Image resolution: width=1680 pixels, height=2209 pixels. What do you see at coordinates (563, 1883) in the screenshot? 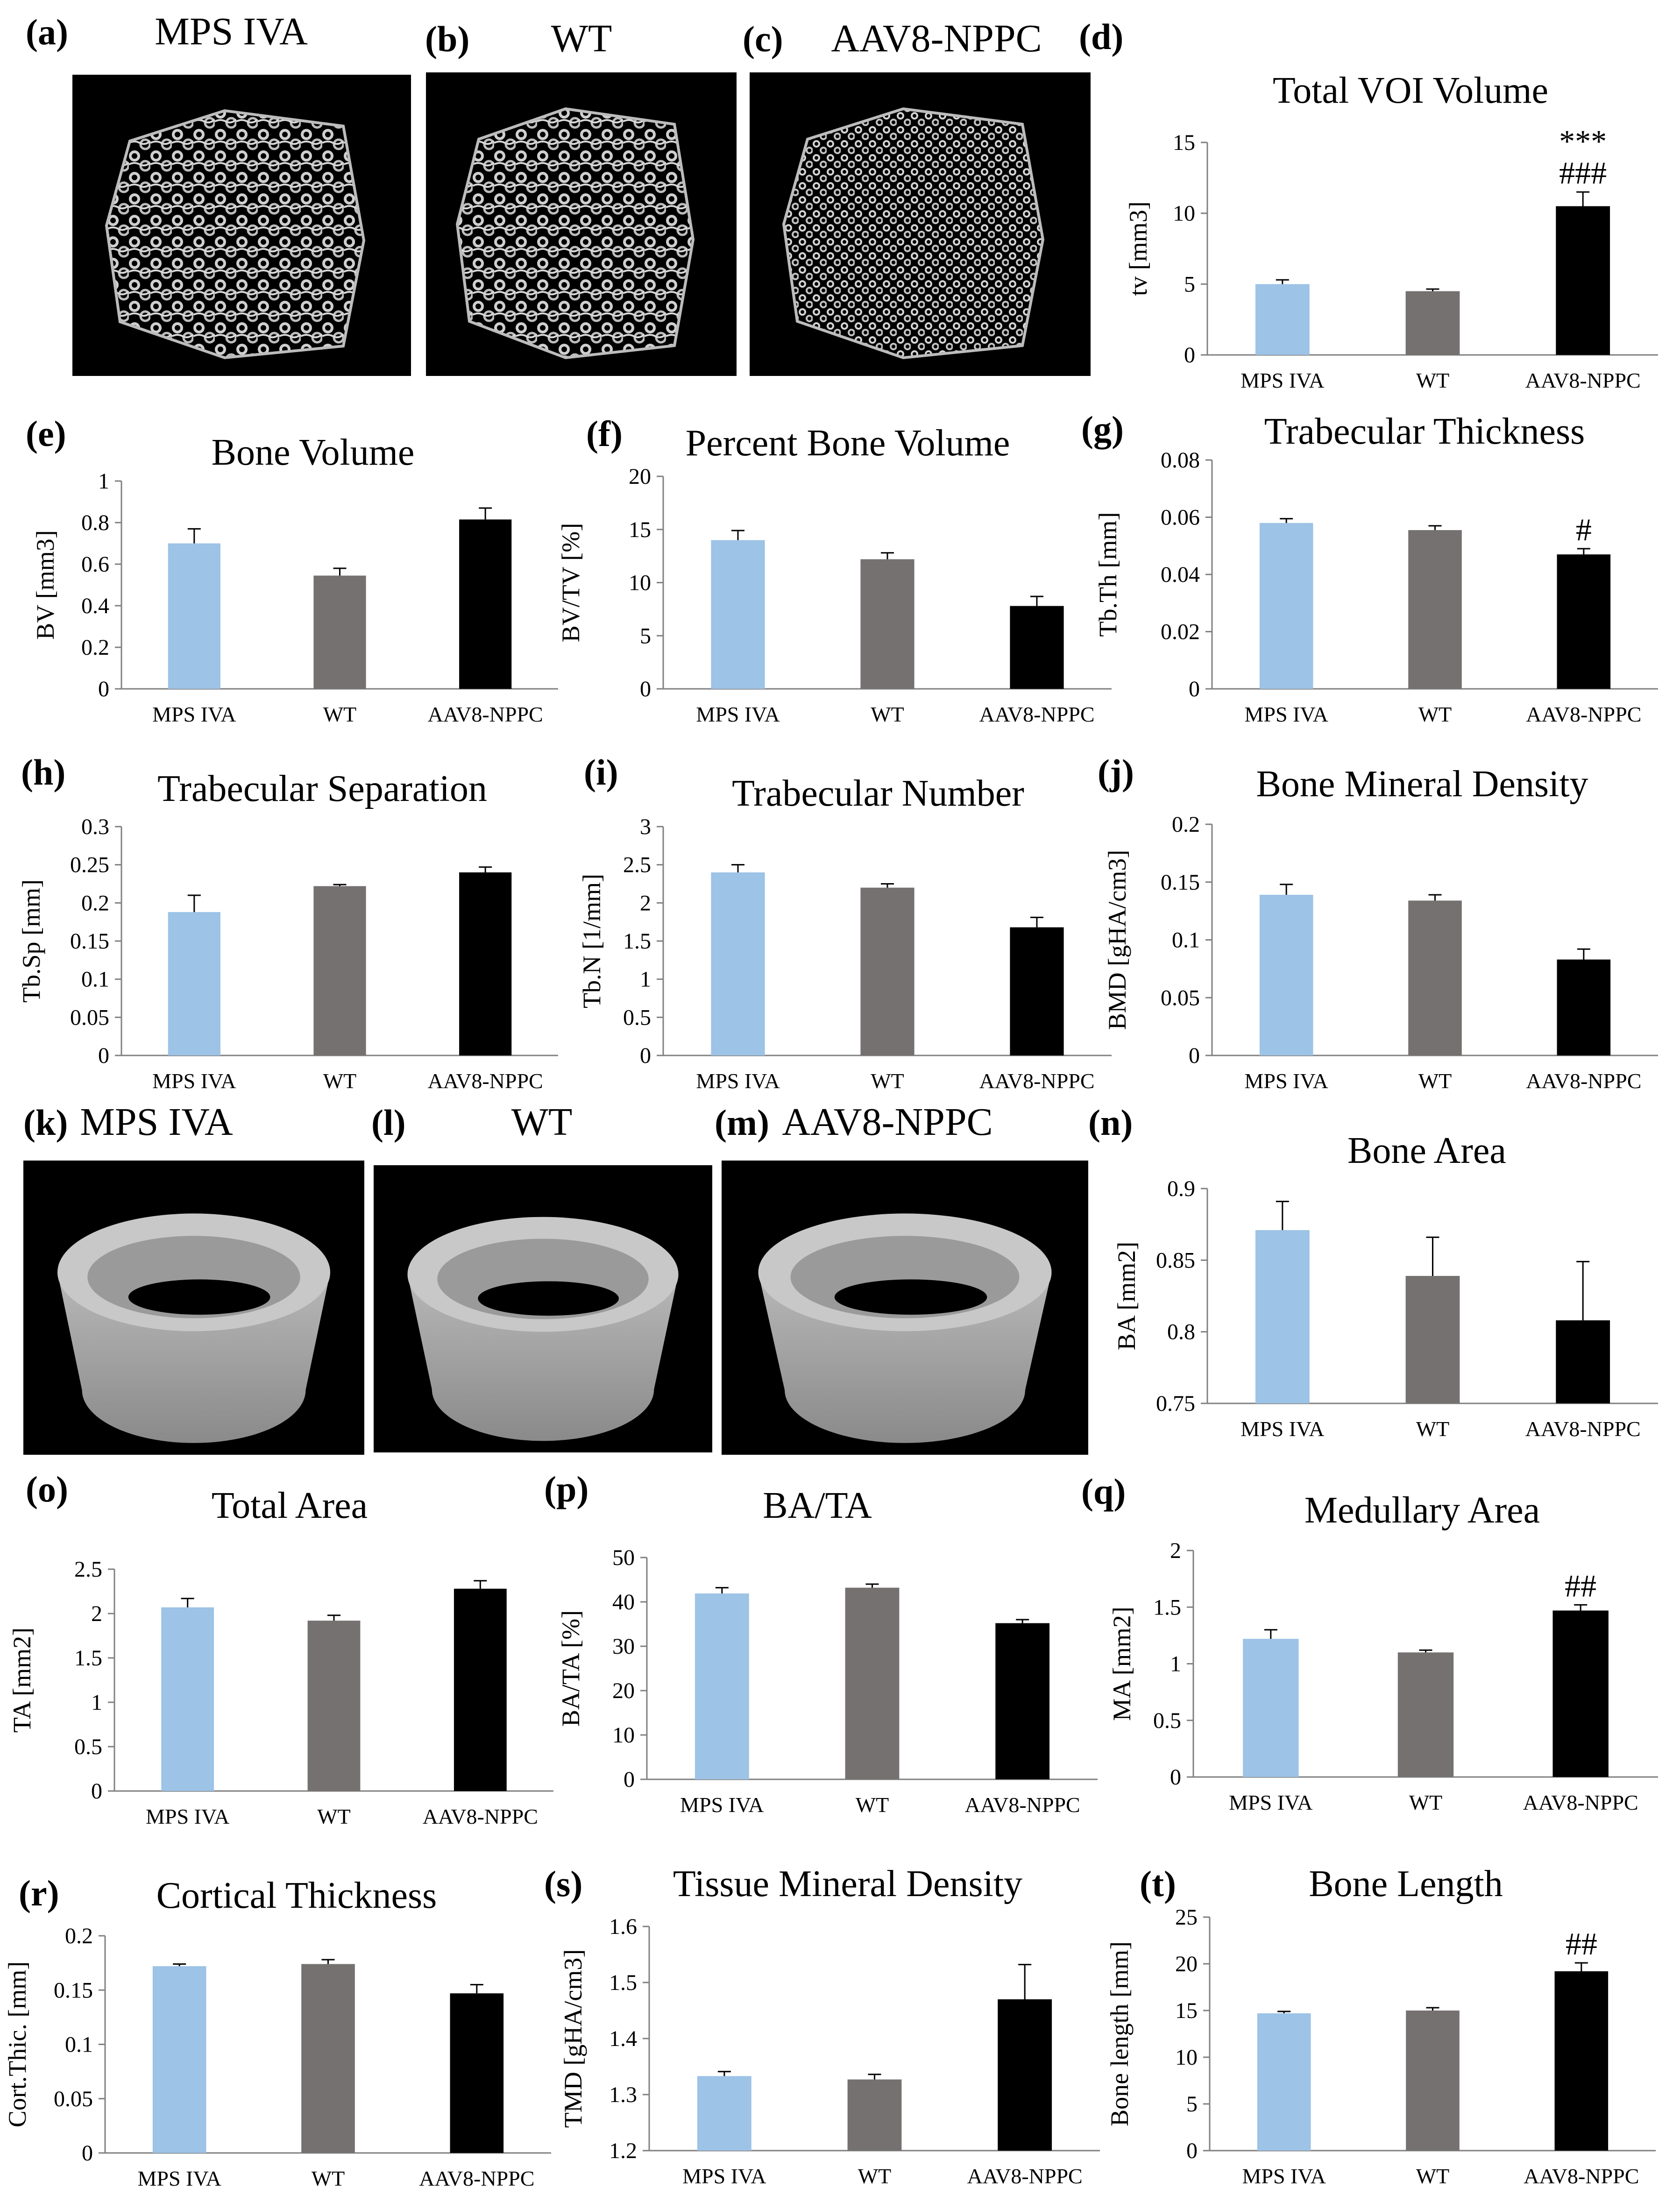
I see `panel-label: (s)` at bounding box center [563, 1883].